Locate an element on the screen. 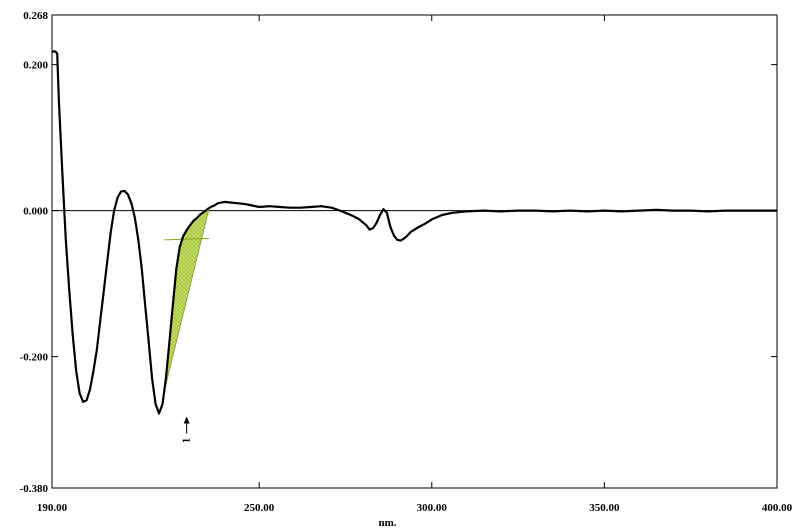  y-tick-label-0: 0.268 is located at coordinates (35, 16).